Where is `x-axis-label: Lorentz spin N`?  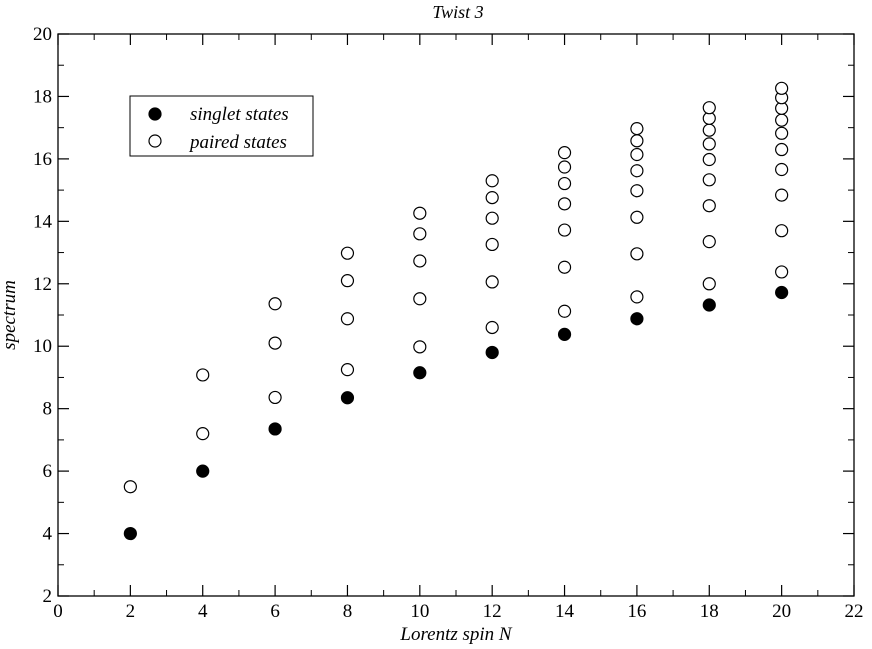 x-axis-label: Lorentz spin N is located at coordinates (456, 634).